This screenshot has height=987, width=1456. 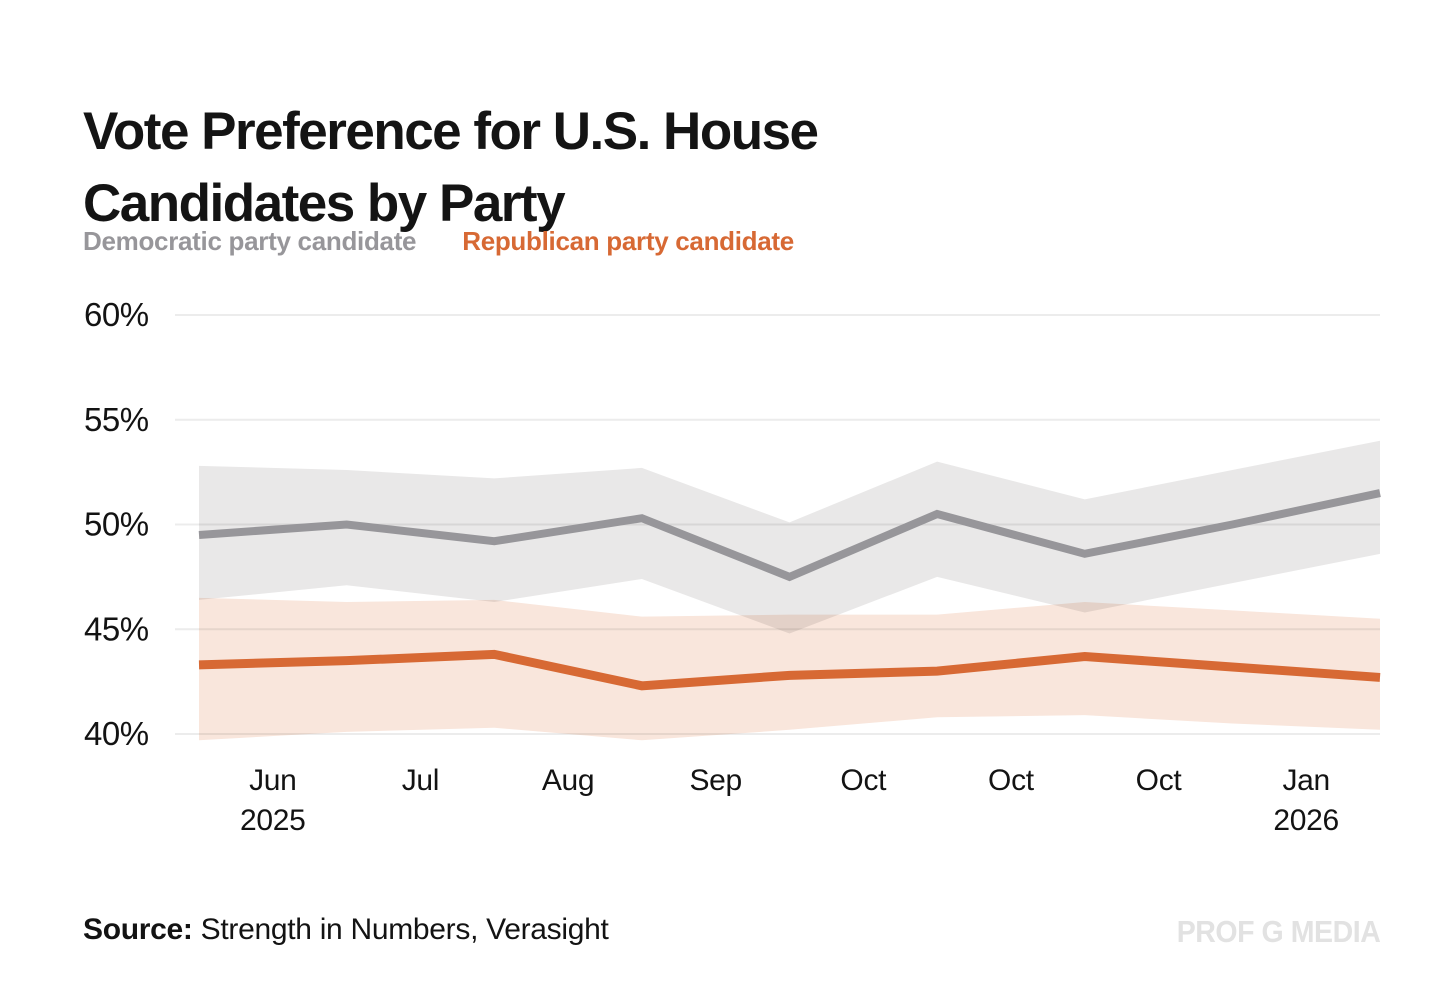 What do you see at coordinates (116, 314) in the screenshot?
I see `y-tick-label: 60%` at bounding box center [116, 314].